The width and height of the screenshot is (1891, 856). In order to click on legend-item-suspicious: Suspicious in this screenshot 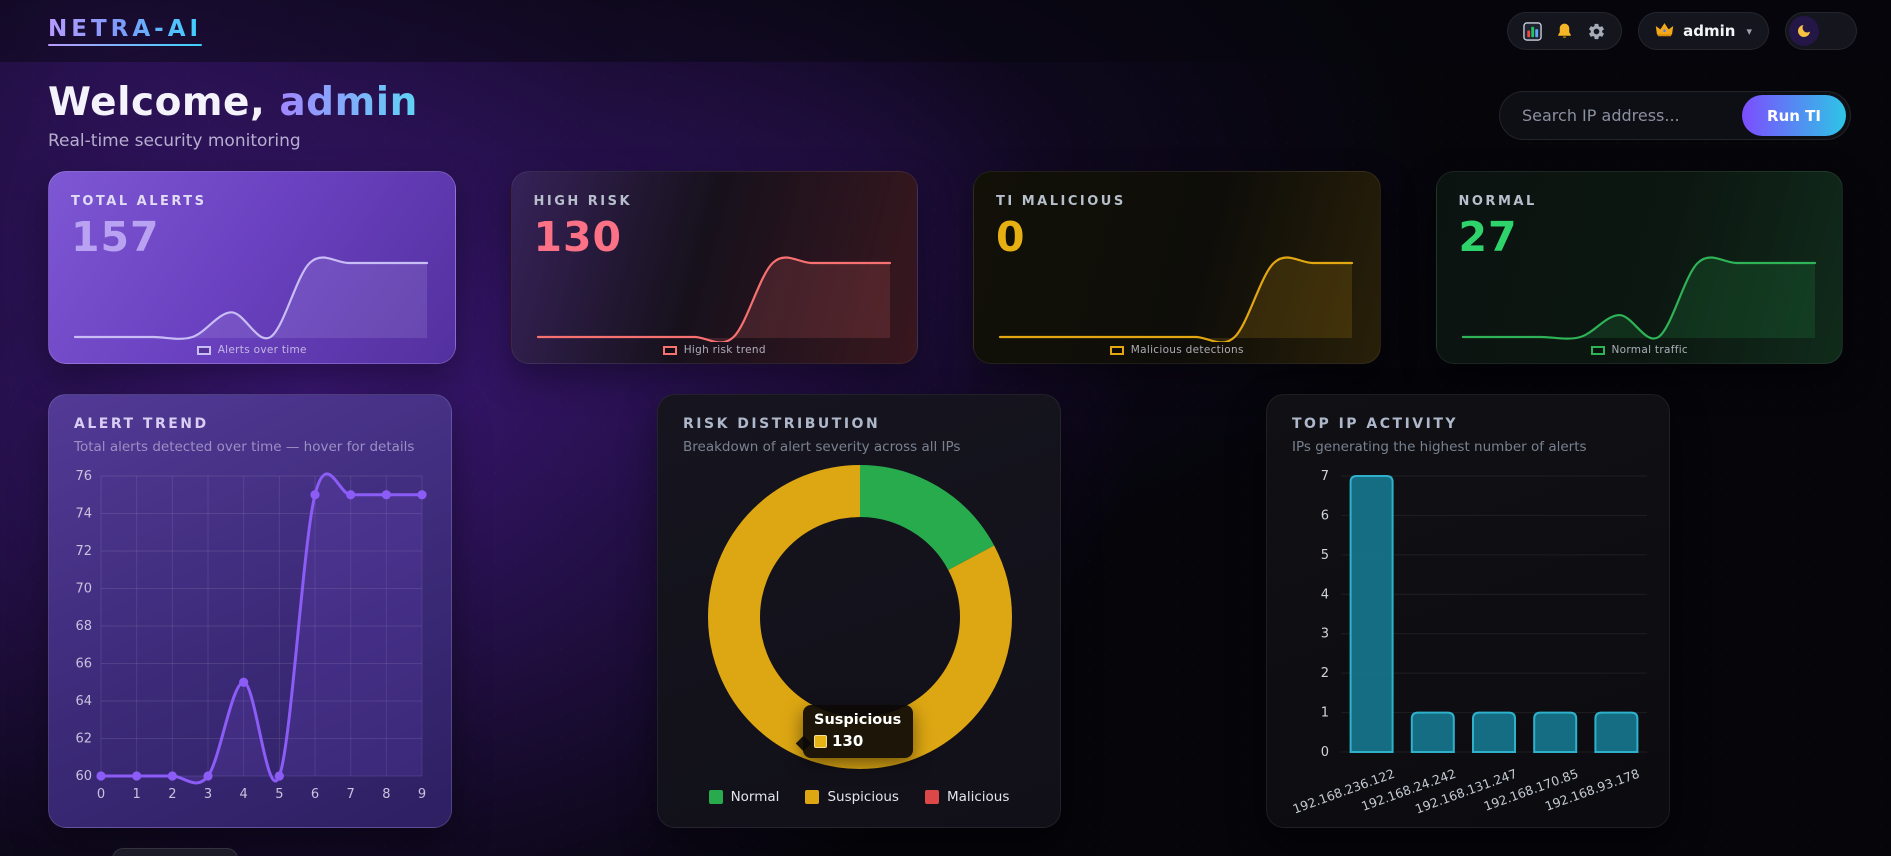, I will do `click(852, 797)`.